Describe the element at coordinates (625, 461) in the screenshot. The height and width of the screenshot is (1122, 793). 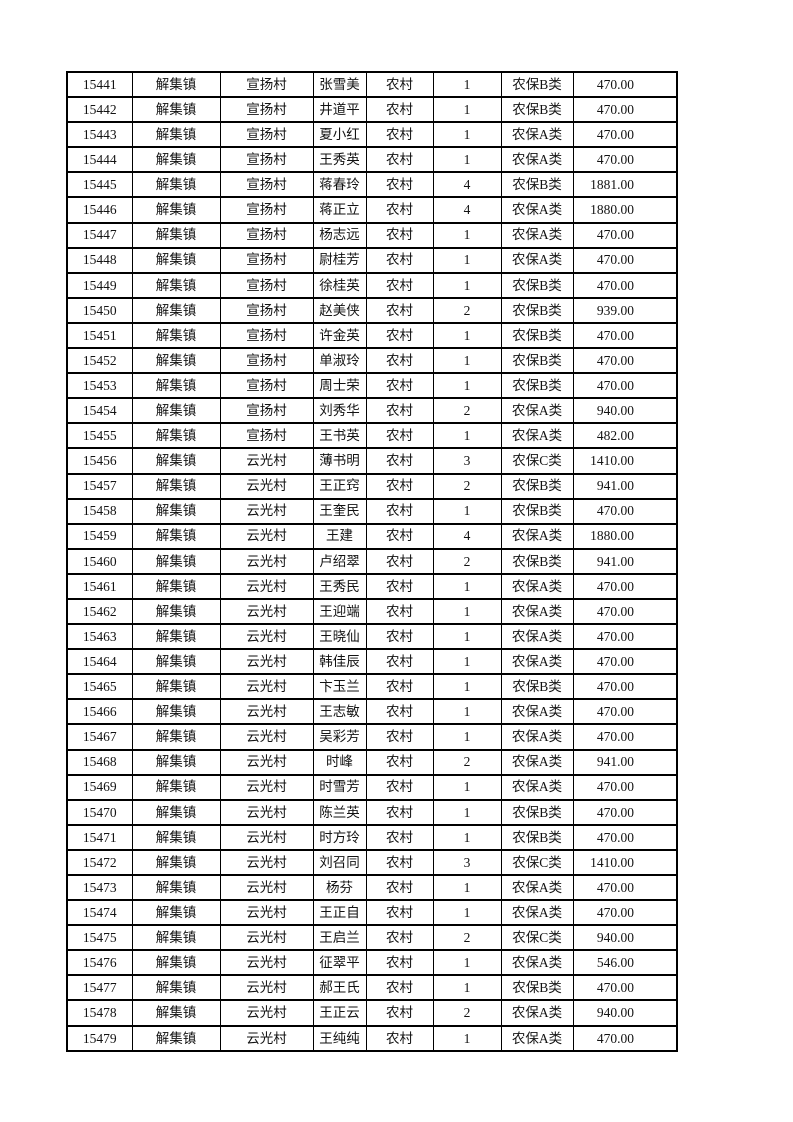
I see `cell-amount: 1410.00` at that location.